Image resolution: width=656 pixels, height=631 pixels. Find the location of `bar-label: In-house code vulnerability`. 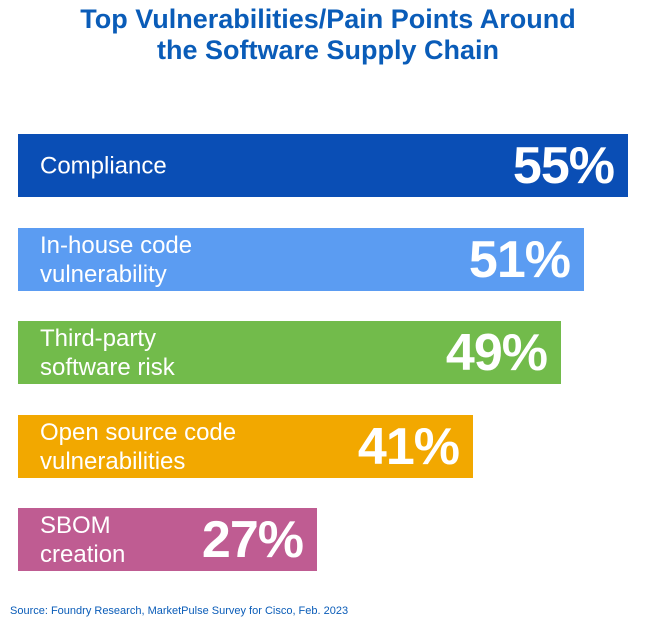

bar-label: In-house code vulnerability is located at coordinates (116, 259).